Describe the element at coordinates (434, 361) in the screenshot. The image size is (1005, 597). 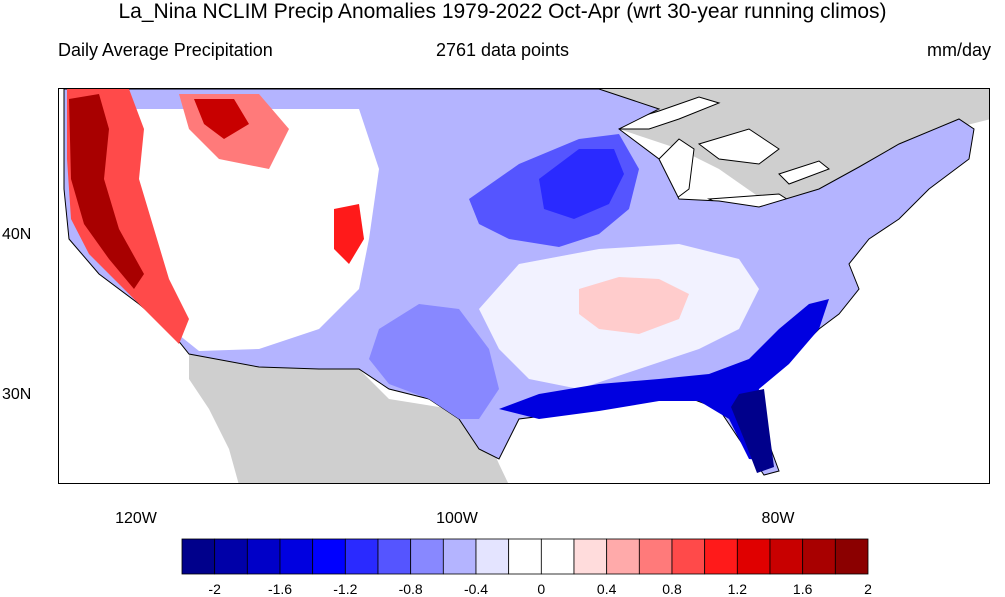
I see `texas-dry` at that location.